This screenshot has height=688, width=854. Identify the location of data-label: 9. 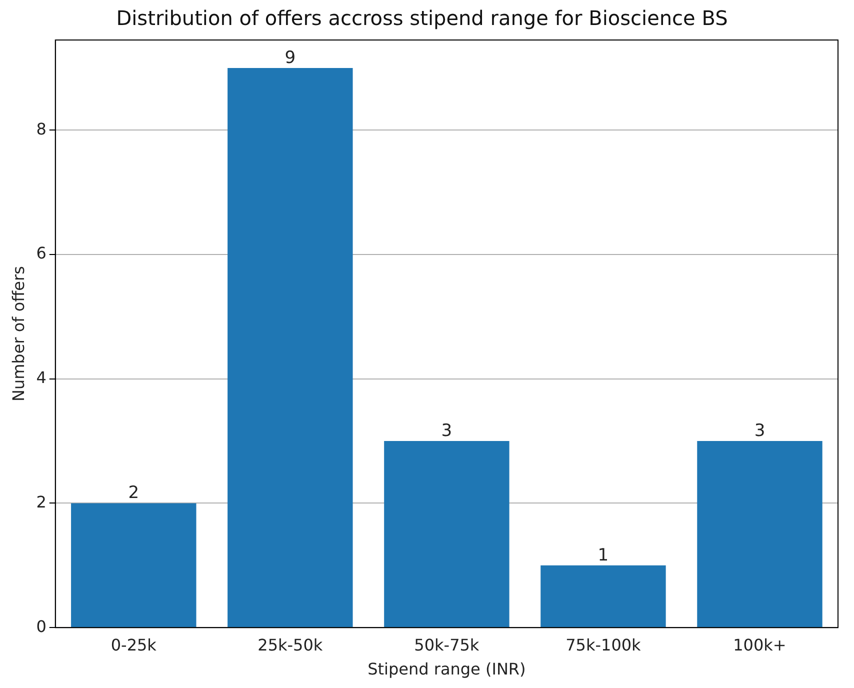
(290, 58).